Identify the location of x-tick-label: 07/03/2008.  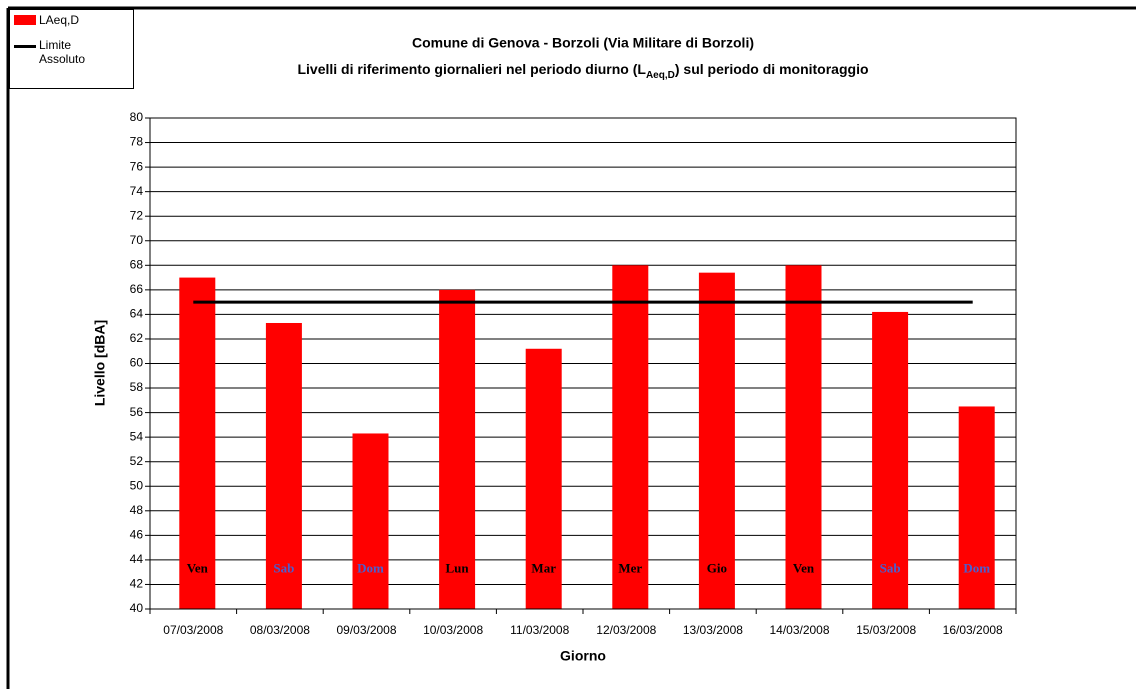
(193, 630).